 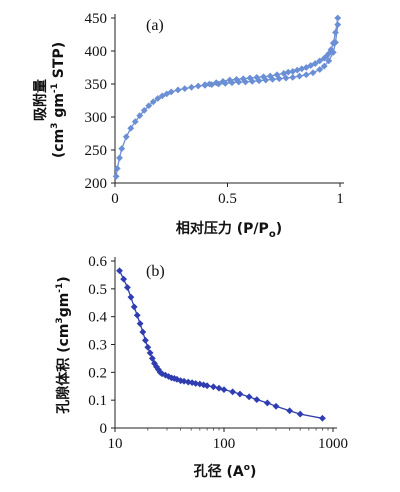 What do you see at coordinates (155, 25) in the screenshot?
I see `chart-a-panel-label: (a)` at bounding box center [155, 25].